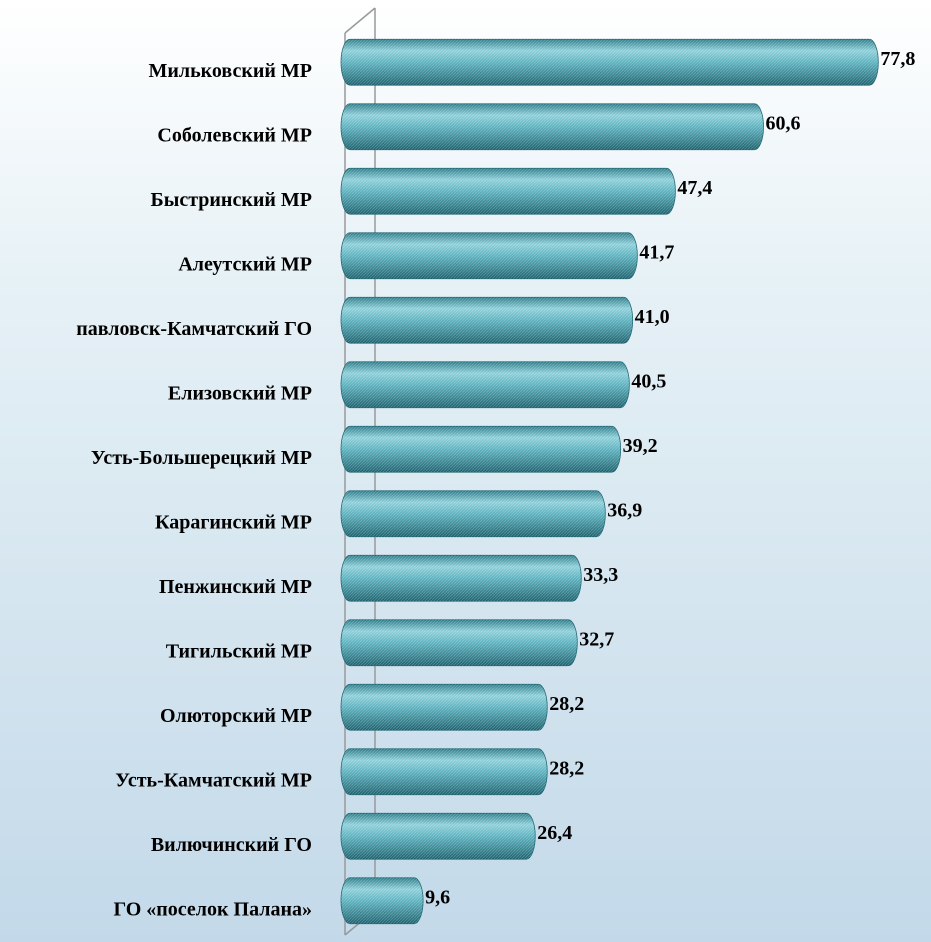 This screenshot has width=931, height=942. Describe the element at coordinates (236, 716) in the screenshot. I see `category-label: Олюторский МР` at that location.